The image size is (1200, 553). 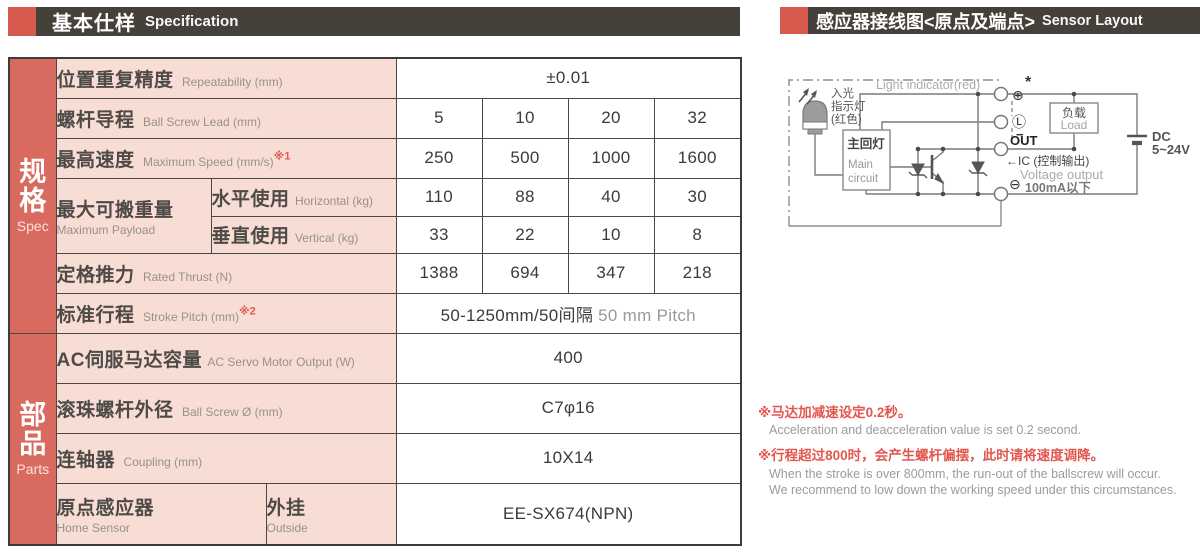 I want to click on ic-output-label: ←IC (控制输出), so click(x=1047, y=160).